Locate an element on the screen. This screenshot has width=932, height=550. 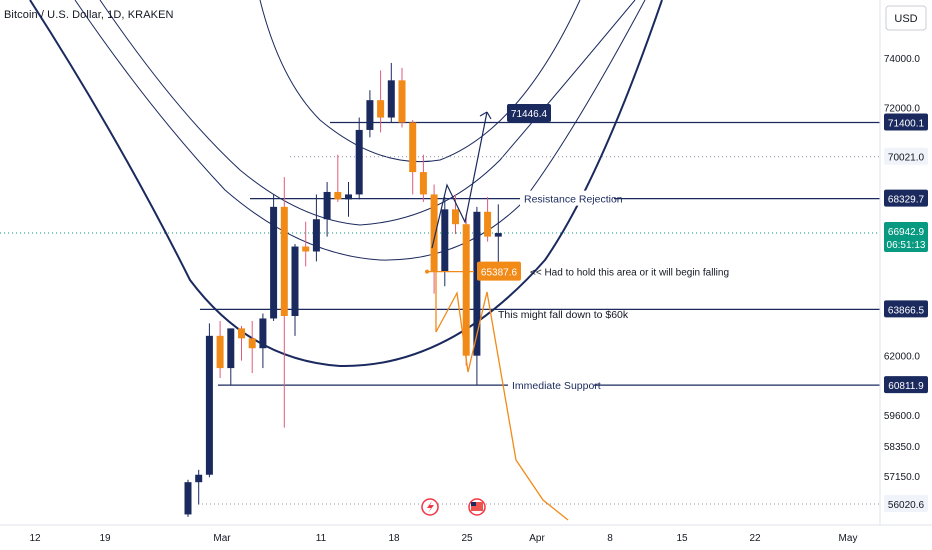
currency-box is located at coordinates (906, 18).